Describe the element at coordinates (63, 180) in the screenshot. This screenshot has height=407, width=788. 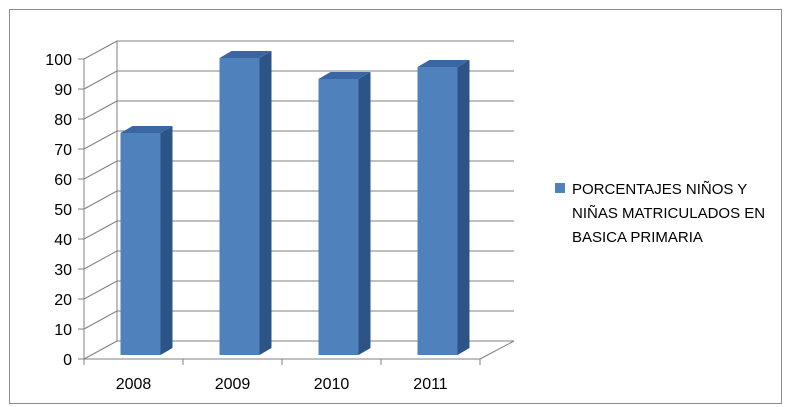
I see `y-tick-label: 60` at that location.